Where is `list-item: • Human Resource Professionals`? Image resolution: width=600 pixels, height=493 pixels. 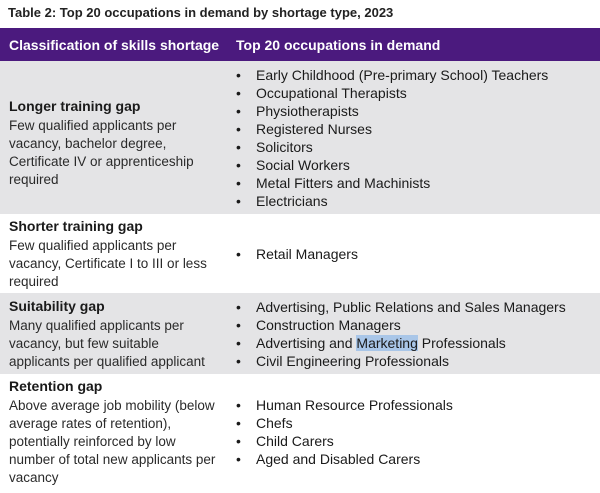
list-item: • Human Resource Professionals is located at coordinates (344, 404).